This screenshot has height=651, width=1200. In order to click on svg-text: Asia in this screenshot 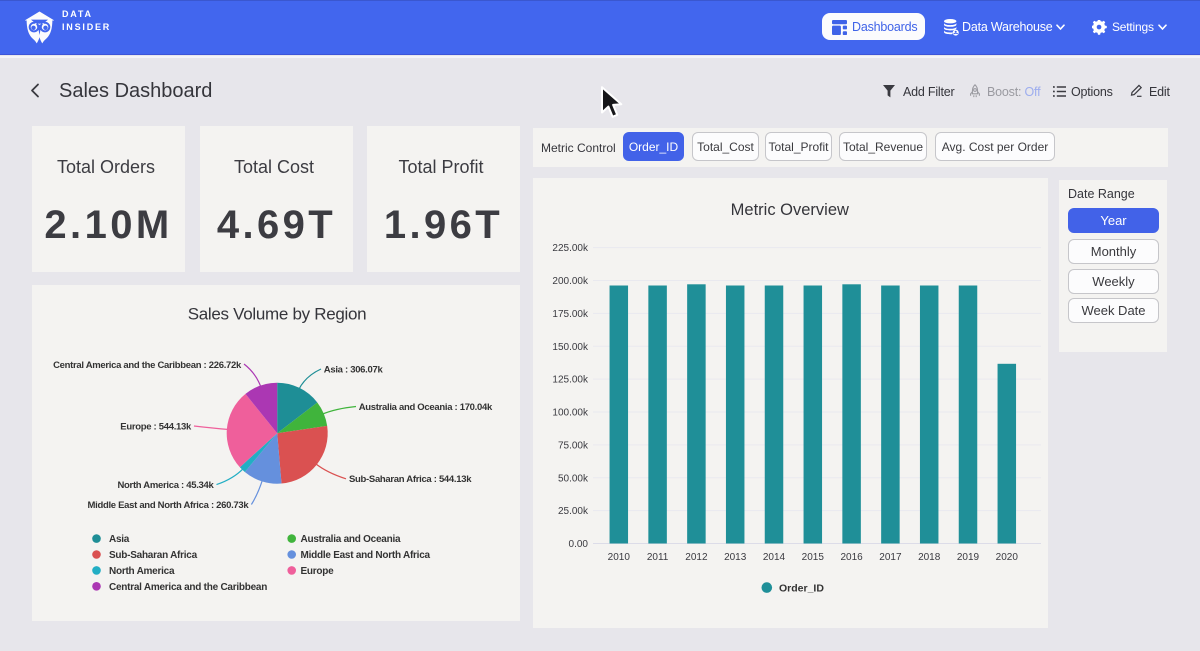, I will do `click(119, 539)`.